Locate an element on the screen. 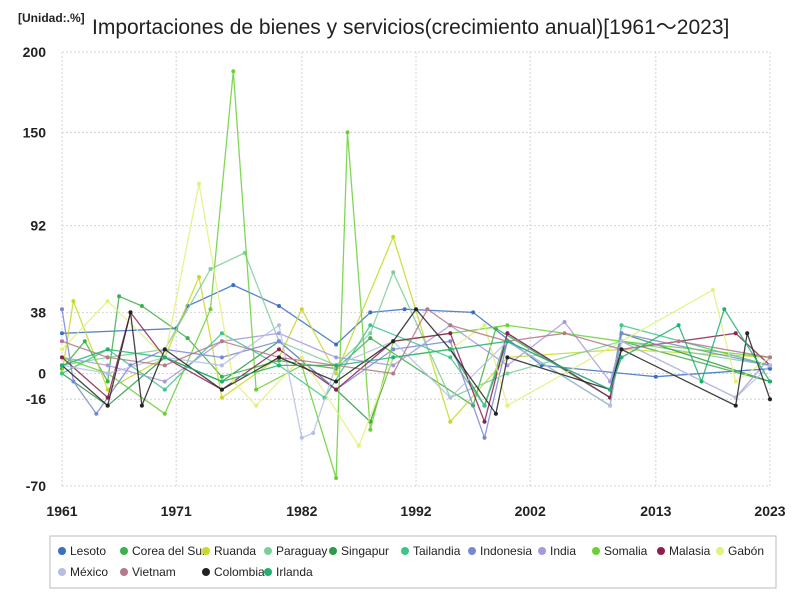 Image resolution: width=800 pixels, height=600 pixels. legend-item: Gabón is located at coordinates (740, 551).